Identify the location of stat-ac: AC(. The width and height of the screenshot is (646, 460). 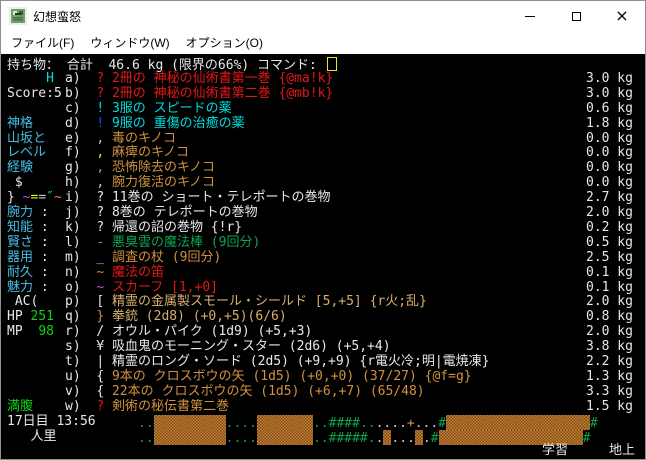
(23, 302).